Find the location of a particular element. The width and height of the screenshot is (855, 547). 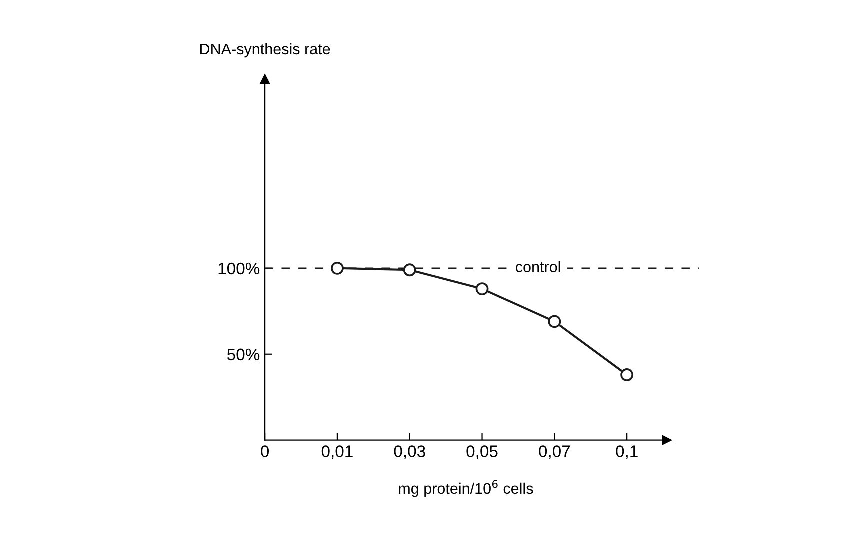

x-tick-label: 0,05 is located at coordinates (482, 453).